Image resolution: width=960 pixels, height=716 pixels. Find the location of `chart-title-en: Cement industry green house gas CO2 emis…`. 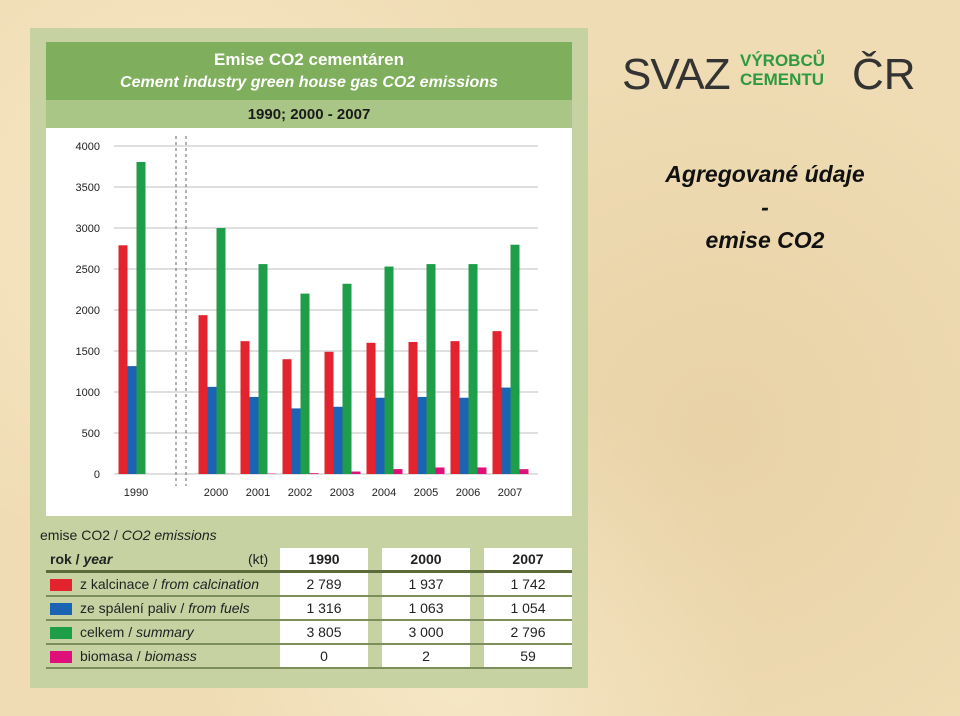

chart-title-en: Cement industry green house gas CO2 emis… is located at coordinates (309, 82).